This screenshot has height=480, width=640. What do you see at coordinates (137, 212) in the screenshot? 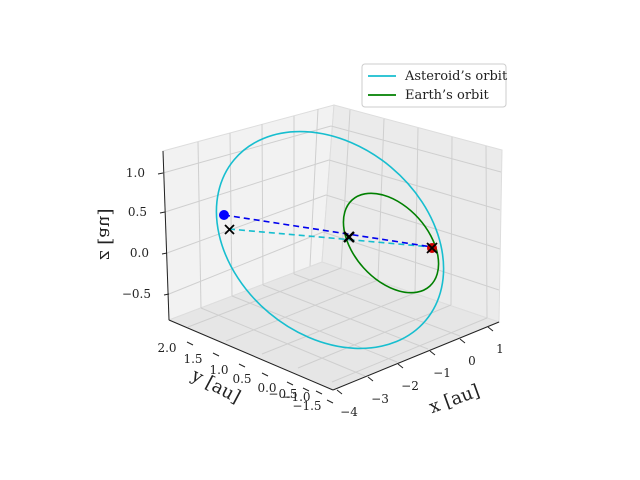
I see `z-tick-label: 0.5` at bounding box center [137, 212].